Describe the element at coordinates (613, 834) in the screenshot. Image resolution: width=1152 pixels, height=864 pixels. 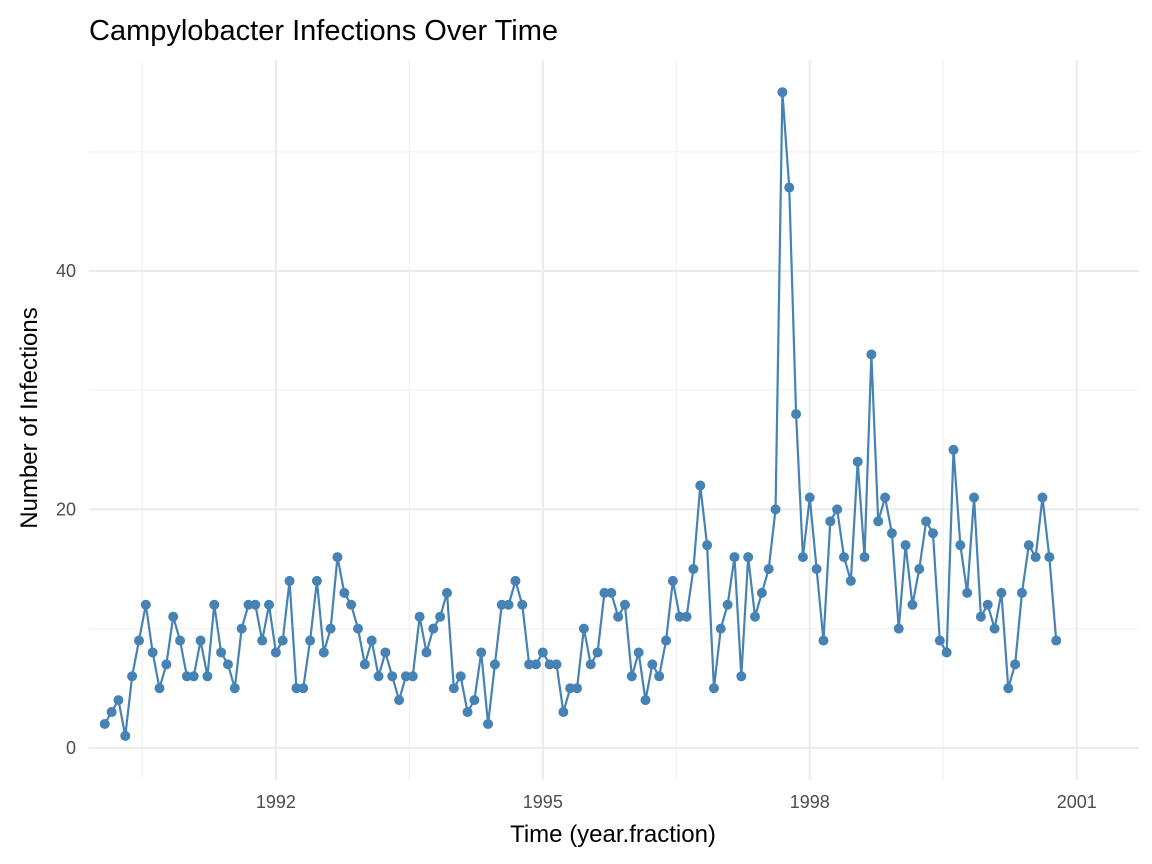
I see `x-axis-label: Time (year.fraction)` at that location.